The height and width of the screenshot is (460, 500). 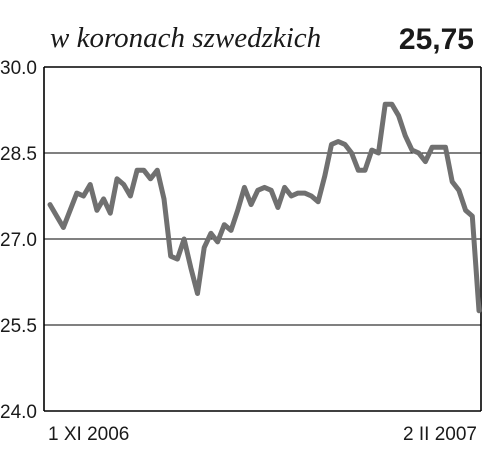 What do you see at coordinates (436, 39) in the screenshot?
I see `last-value-label: 25,75` at bounding box center [436, 39].